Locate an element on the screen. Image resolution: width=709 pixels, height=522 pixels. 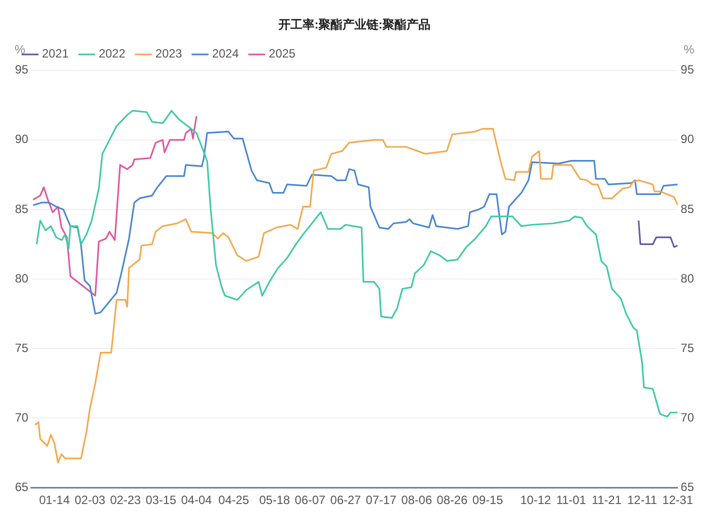
legend-label: 2021 is located at coordinates (56, 53).